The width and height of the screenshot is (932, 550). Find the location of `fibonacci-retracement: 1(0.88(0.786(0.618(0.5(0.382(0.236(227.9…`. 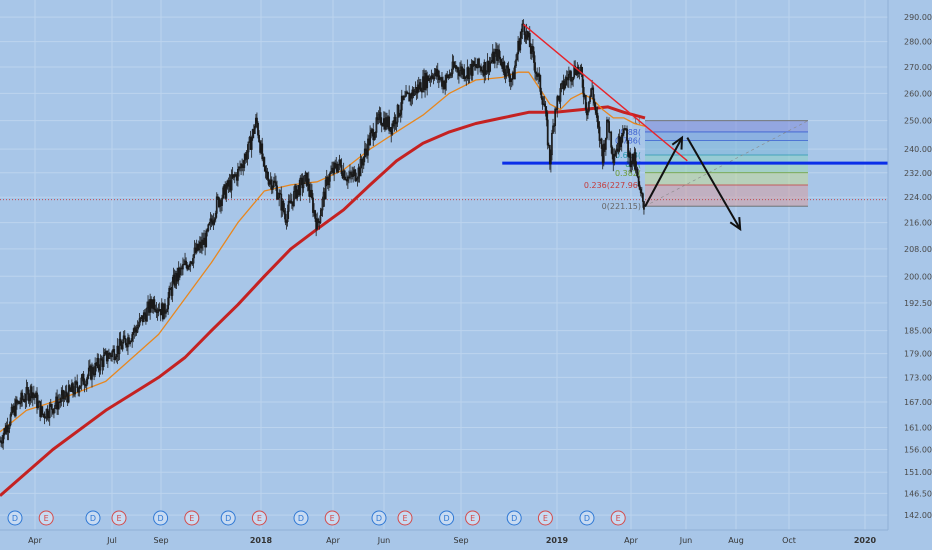

fibonacci-retracement: 1(0.88(0.786(0.618(0.5(0.382(0.236(227.9… is located at coordinates (696, 164).